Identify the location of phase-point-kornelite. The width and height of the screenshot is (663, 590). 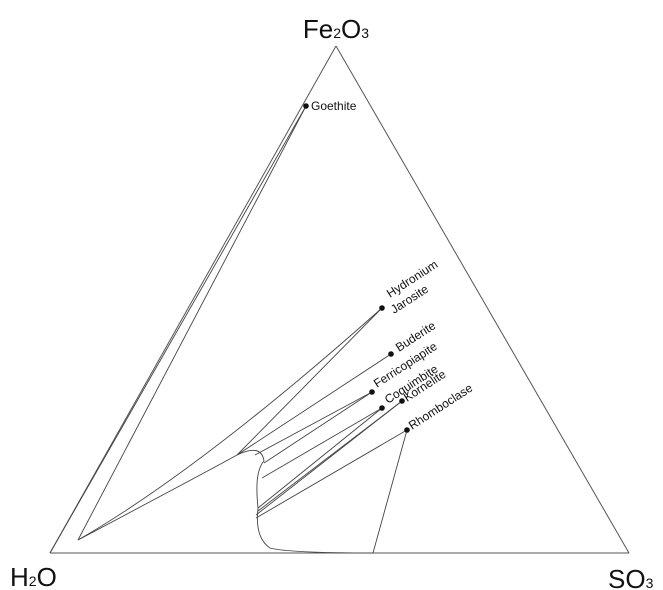
(402, 401).